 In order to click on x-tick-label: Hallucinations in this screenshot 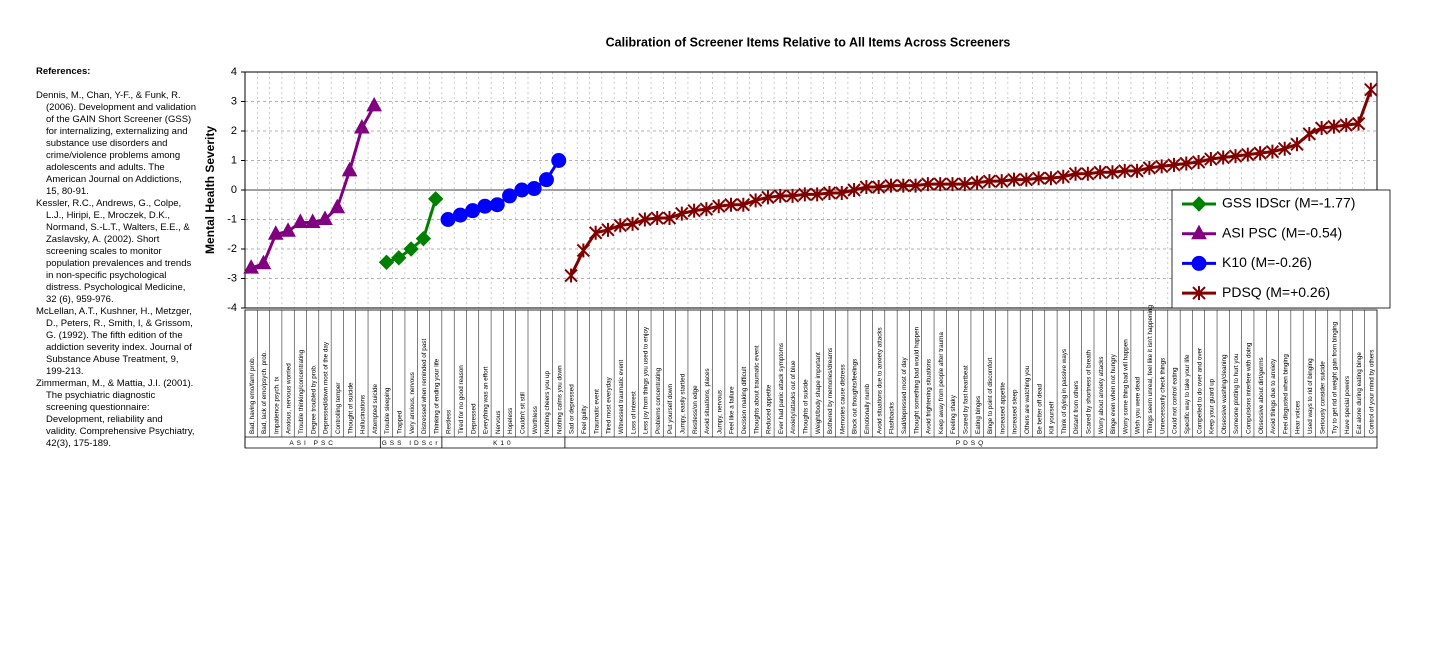, I will do `click(363, 414)`.